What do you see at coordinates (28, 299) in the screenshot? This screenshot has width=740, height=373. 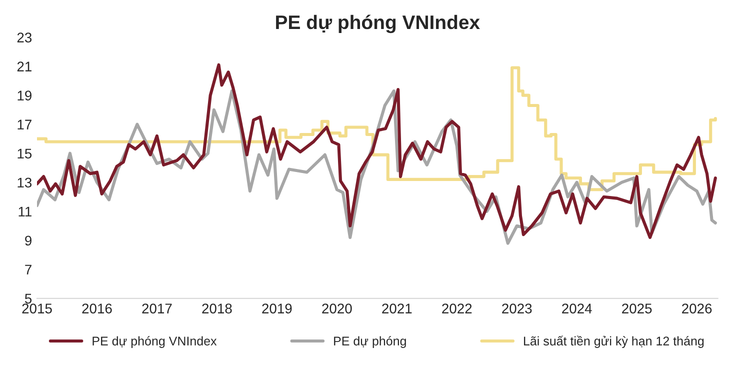 I see `y-tick-label: 5` at bounding box center [28, 299].